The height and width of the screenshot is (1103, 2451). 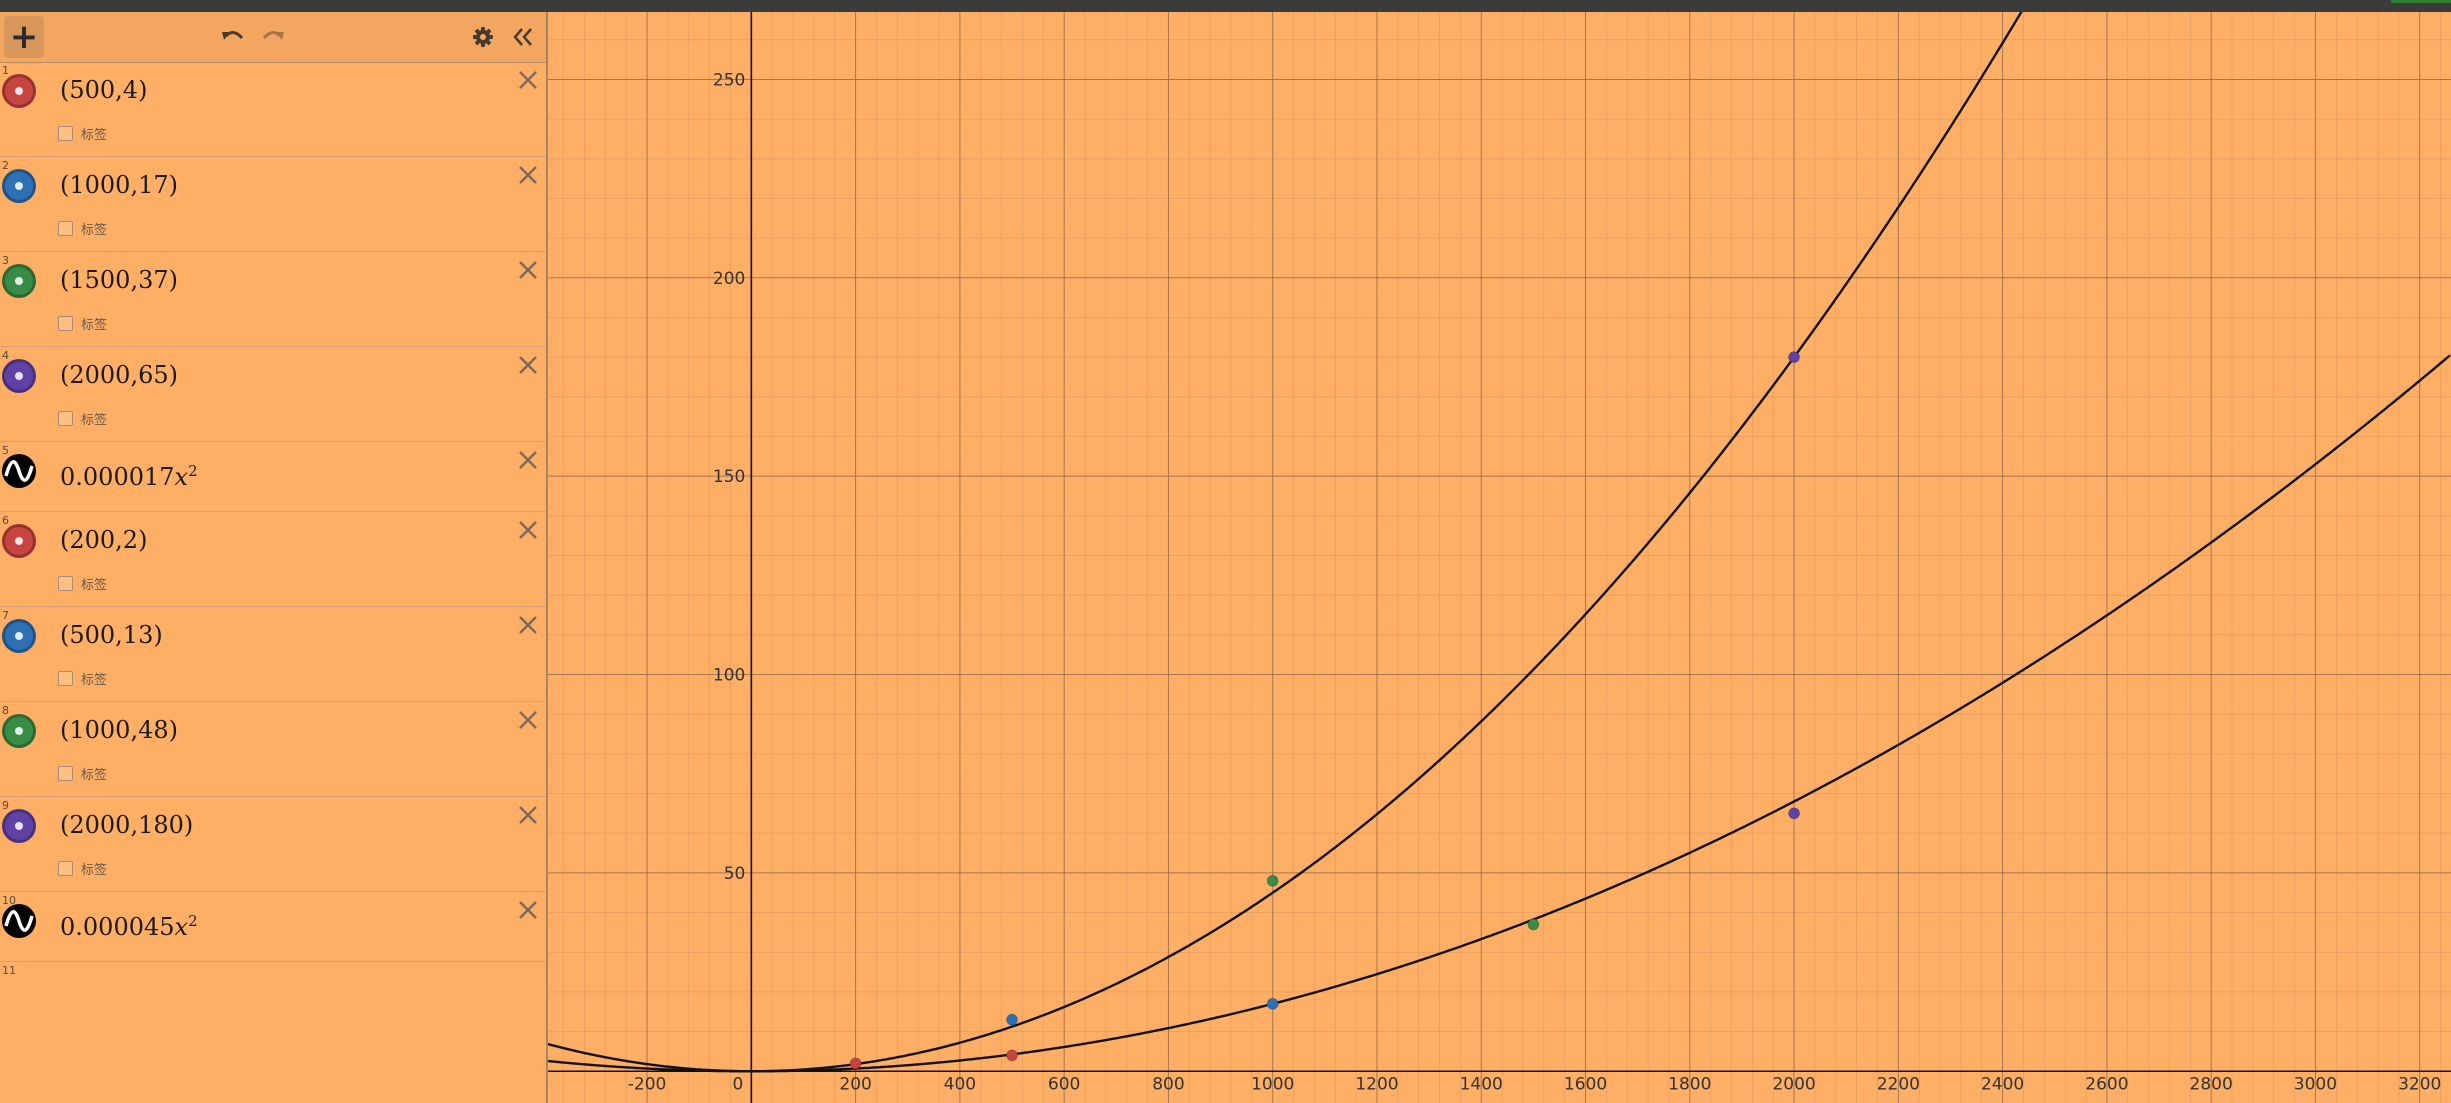 What do you see at coordinates (1793, 1084) in the screenshot?
I see `x-tick-label: 2000` at bounding box center [1793, 1084].